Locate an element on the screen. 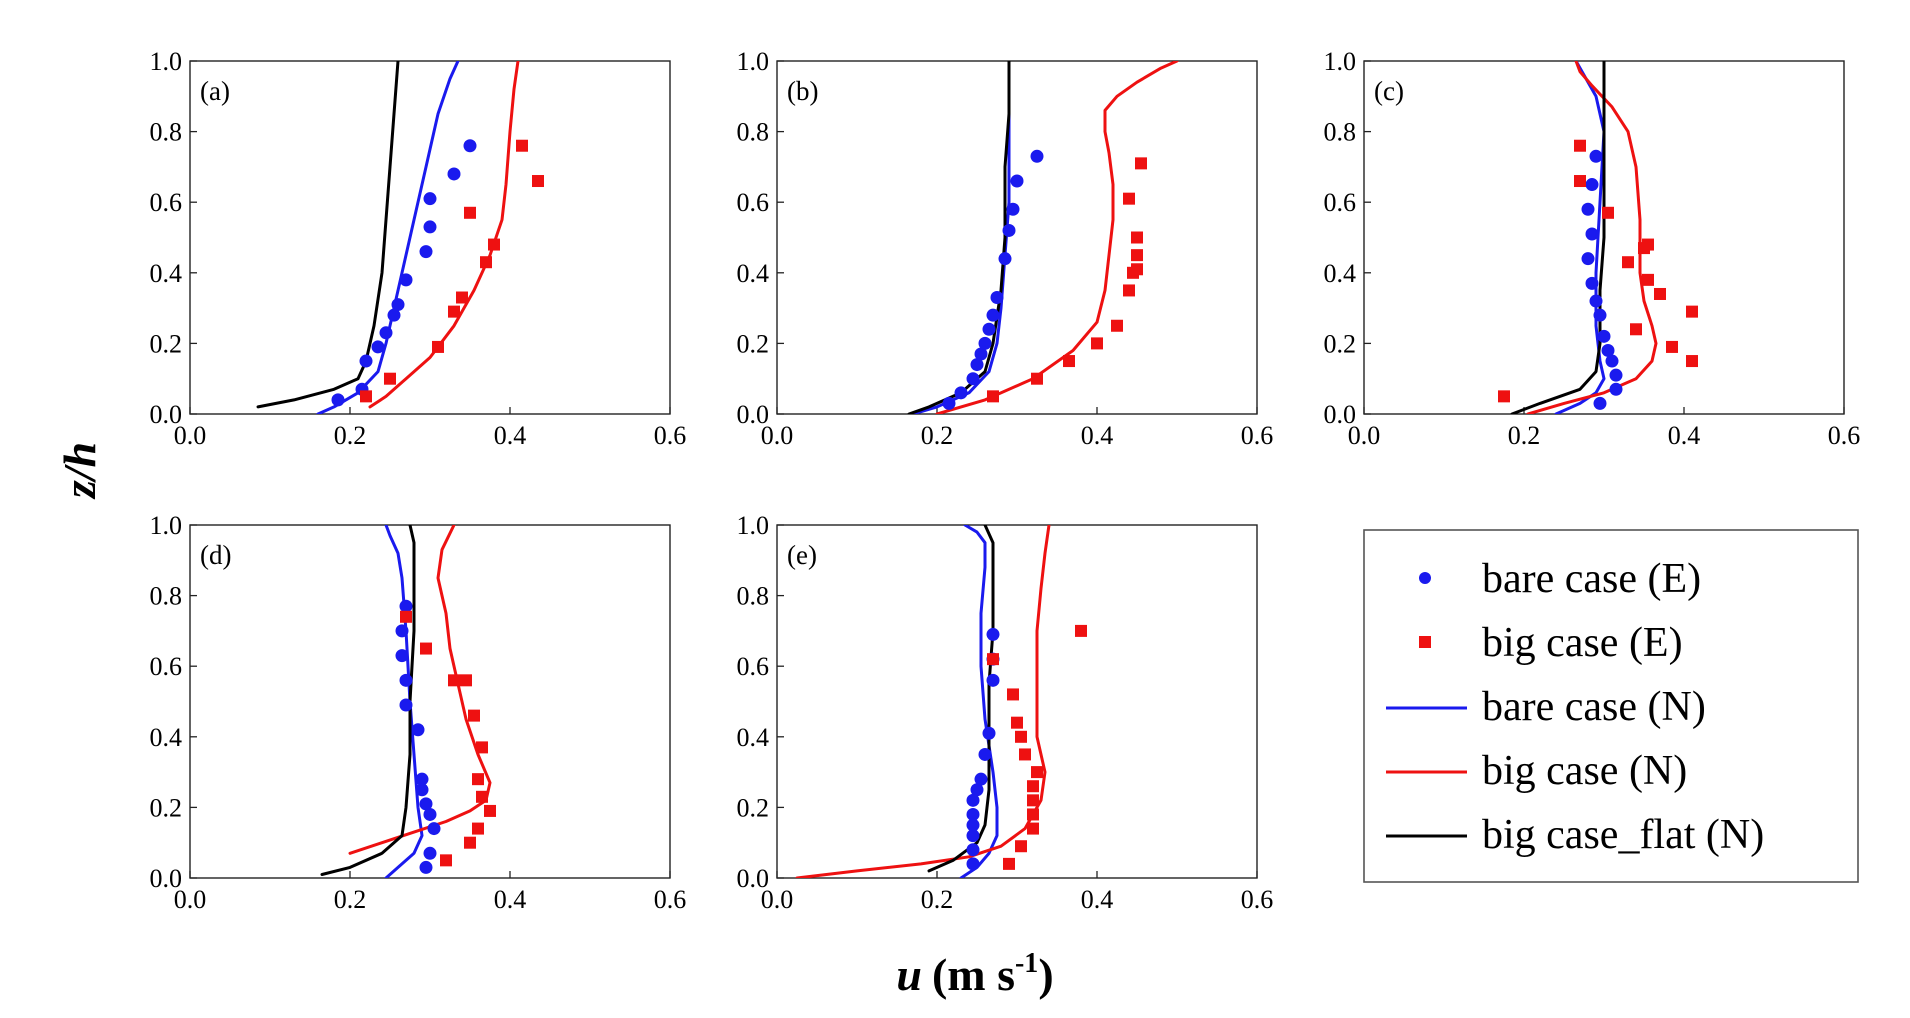 This screenshot has height=1018, width=1910. x-tick-label-b: 0.2 is located at coordinates (937, 435).